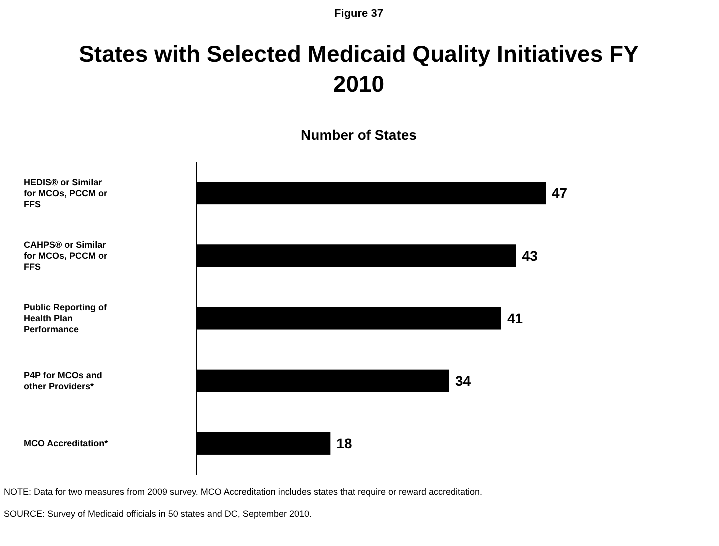  I want to click on source-note: SOURCE: Survey of Medicaid officials in 50 states and DC, September 2010., so click(158, 514).